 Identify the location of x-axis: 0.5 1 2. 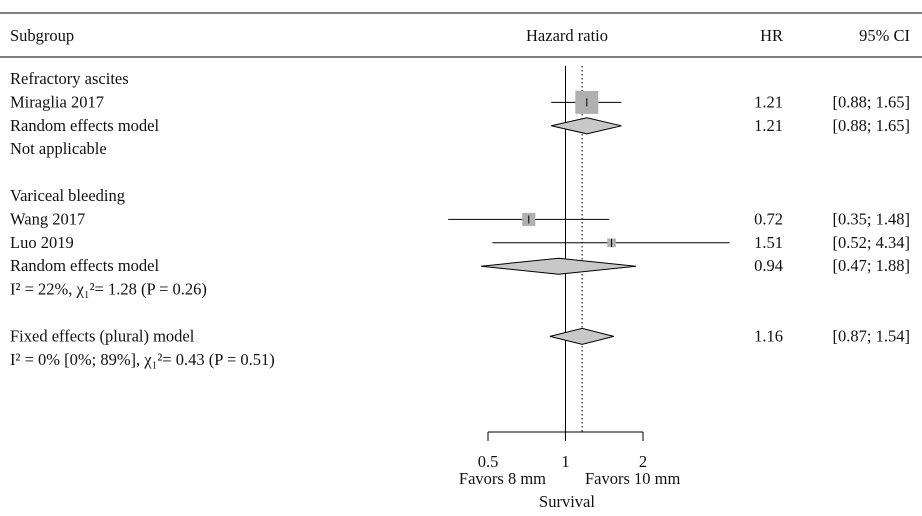
(562, 451).